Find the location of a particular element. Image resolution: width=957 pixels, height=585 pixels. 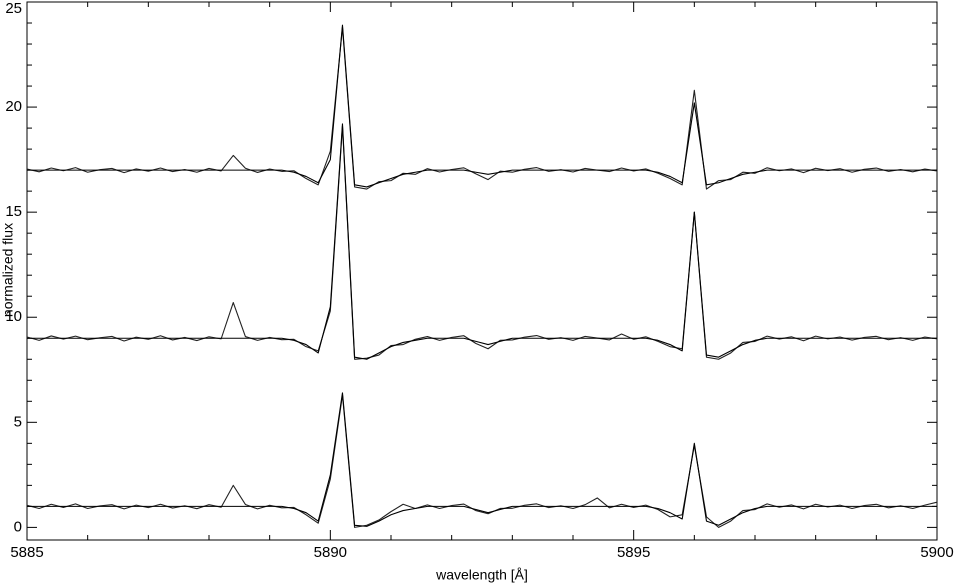

x-tick-label: 5900 is located at coordinates (936, 552).